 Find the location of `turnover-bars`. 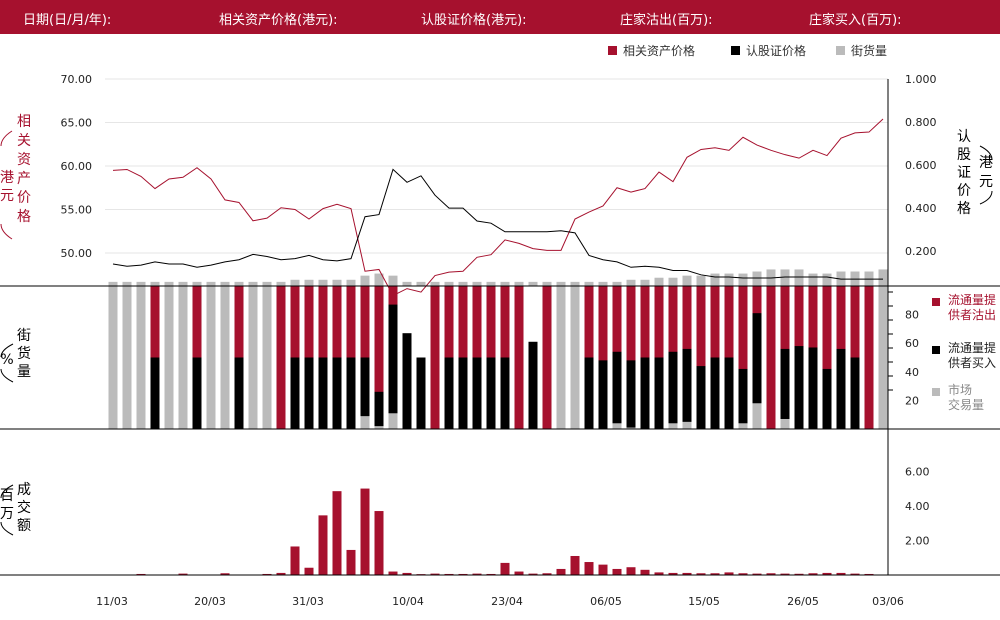

turnover-bars is located at coordinates (505, 531).